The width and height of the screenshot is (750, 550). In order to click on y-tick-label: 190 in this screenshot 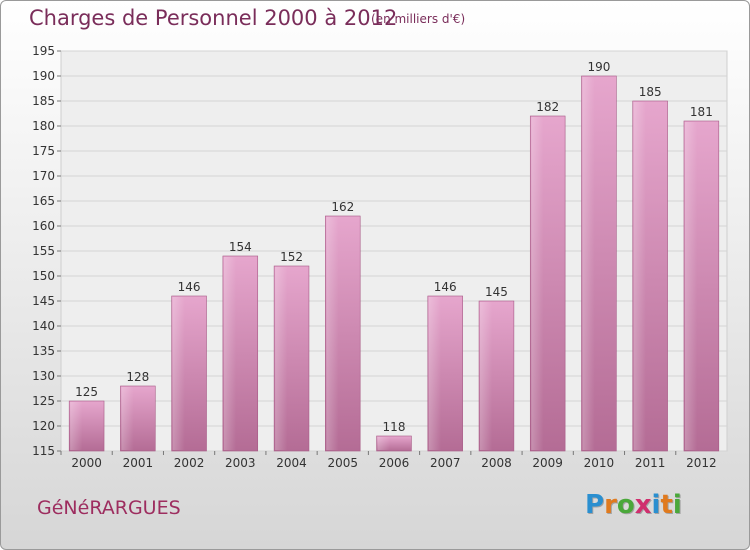, I will do `click(43, 76)`.